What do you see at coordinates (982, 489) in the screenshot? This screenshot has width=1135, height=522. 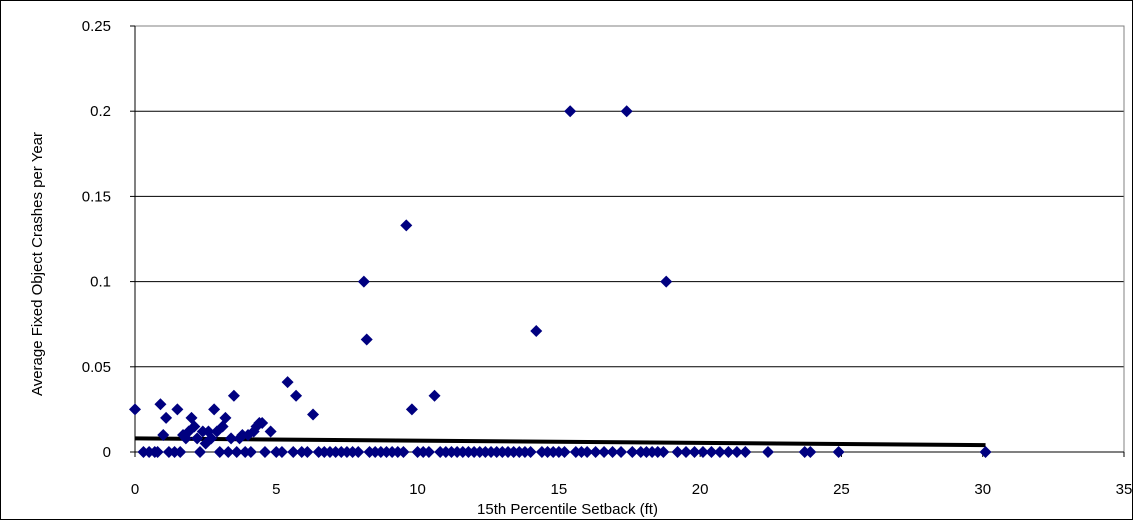 I see `x-tick-label: 30` at bounding box center [982, 489].